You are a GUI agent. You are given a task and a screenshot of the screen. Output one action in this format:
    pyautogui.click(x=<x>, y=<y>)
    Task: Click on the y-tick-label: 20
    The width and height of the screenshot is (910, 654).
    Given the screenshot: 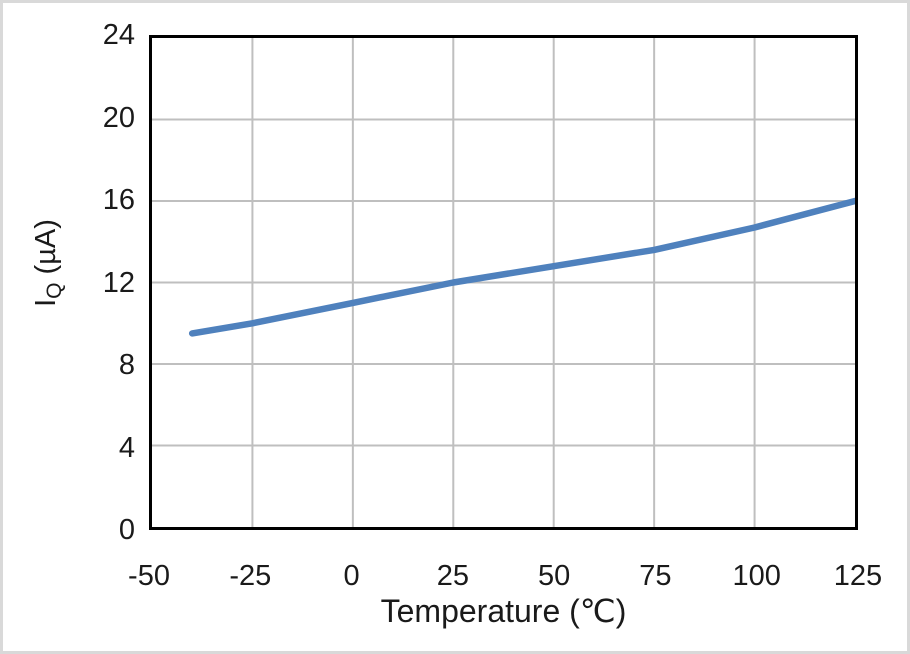 What is the action you would take?
    pyautogui.click(x=118, y=117)
    